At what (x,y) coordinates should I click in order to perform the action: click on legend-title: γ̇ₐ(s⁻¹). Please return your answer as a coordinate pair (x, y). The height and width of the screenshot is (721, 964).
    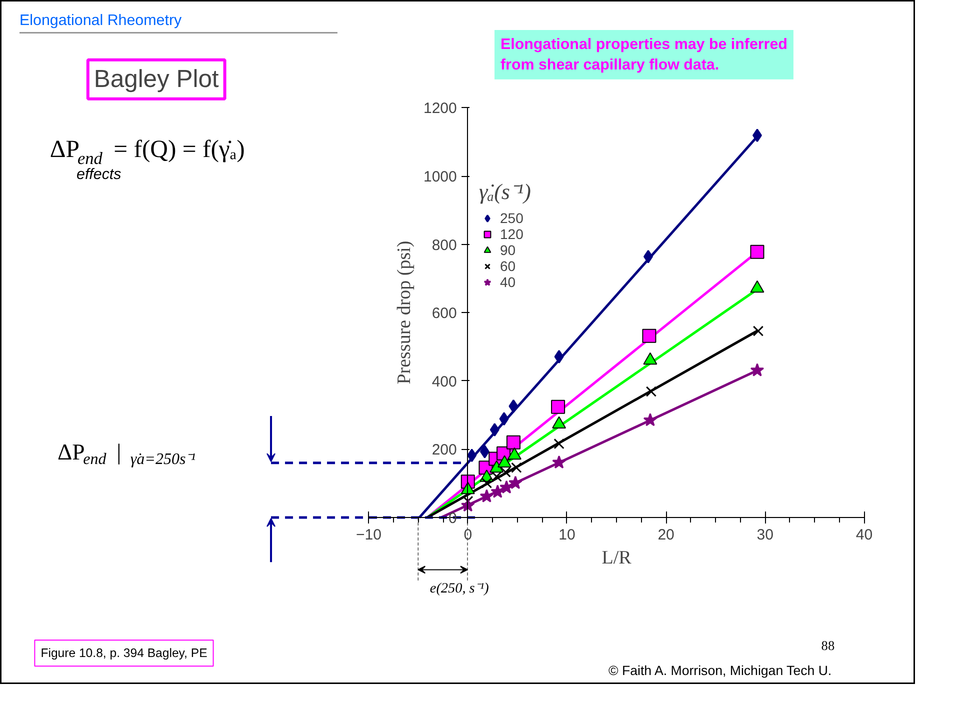
    Looking at the image, I should click on (505, 191).